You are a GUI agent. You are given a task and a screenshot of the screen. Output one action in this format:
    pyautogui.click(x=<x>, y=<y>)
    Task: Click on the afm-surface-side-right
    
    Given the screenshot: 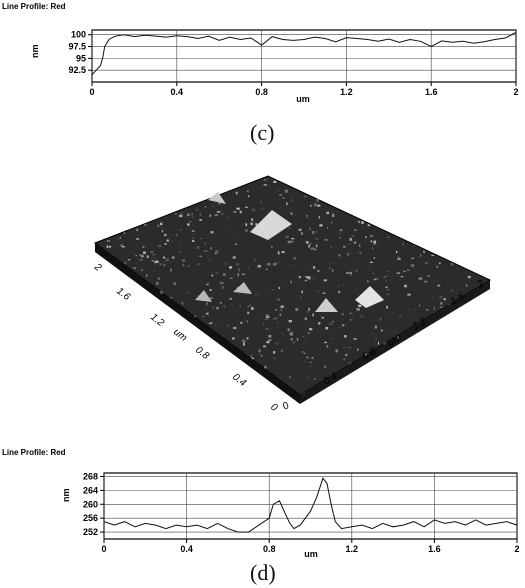 What is the action you would take?
    pyautogui.click(x=395, y=342)
    